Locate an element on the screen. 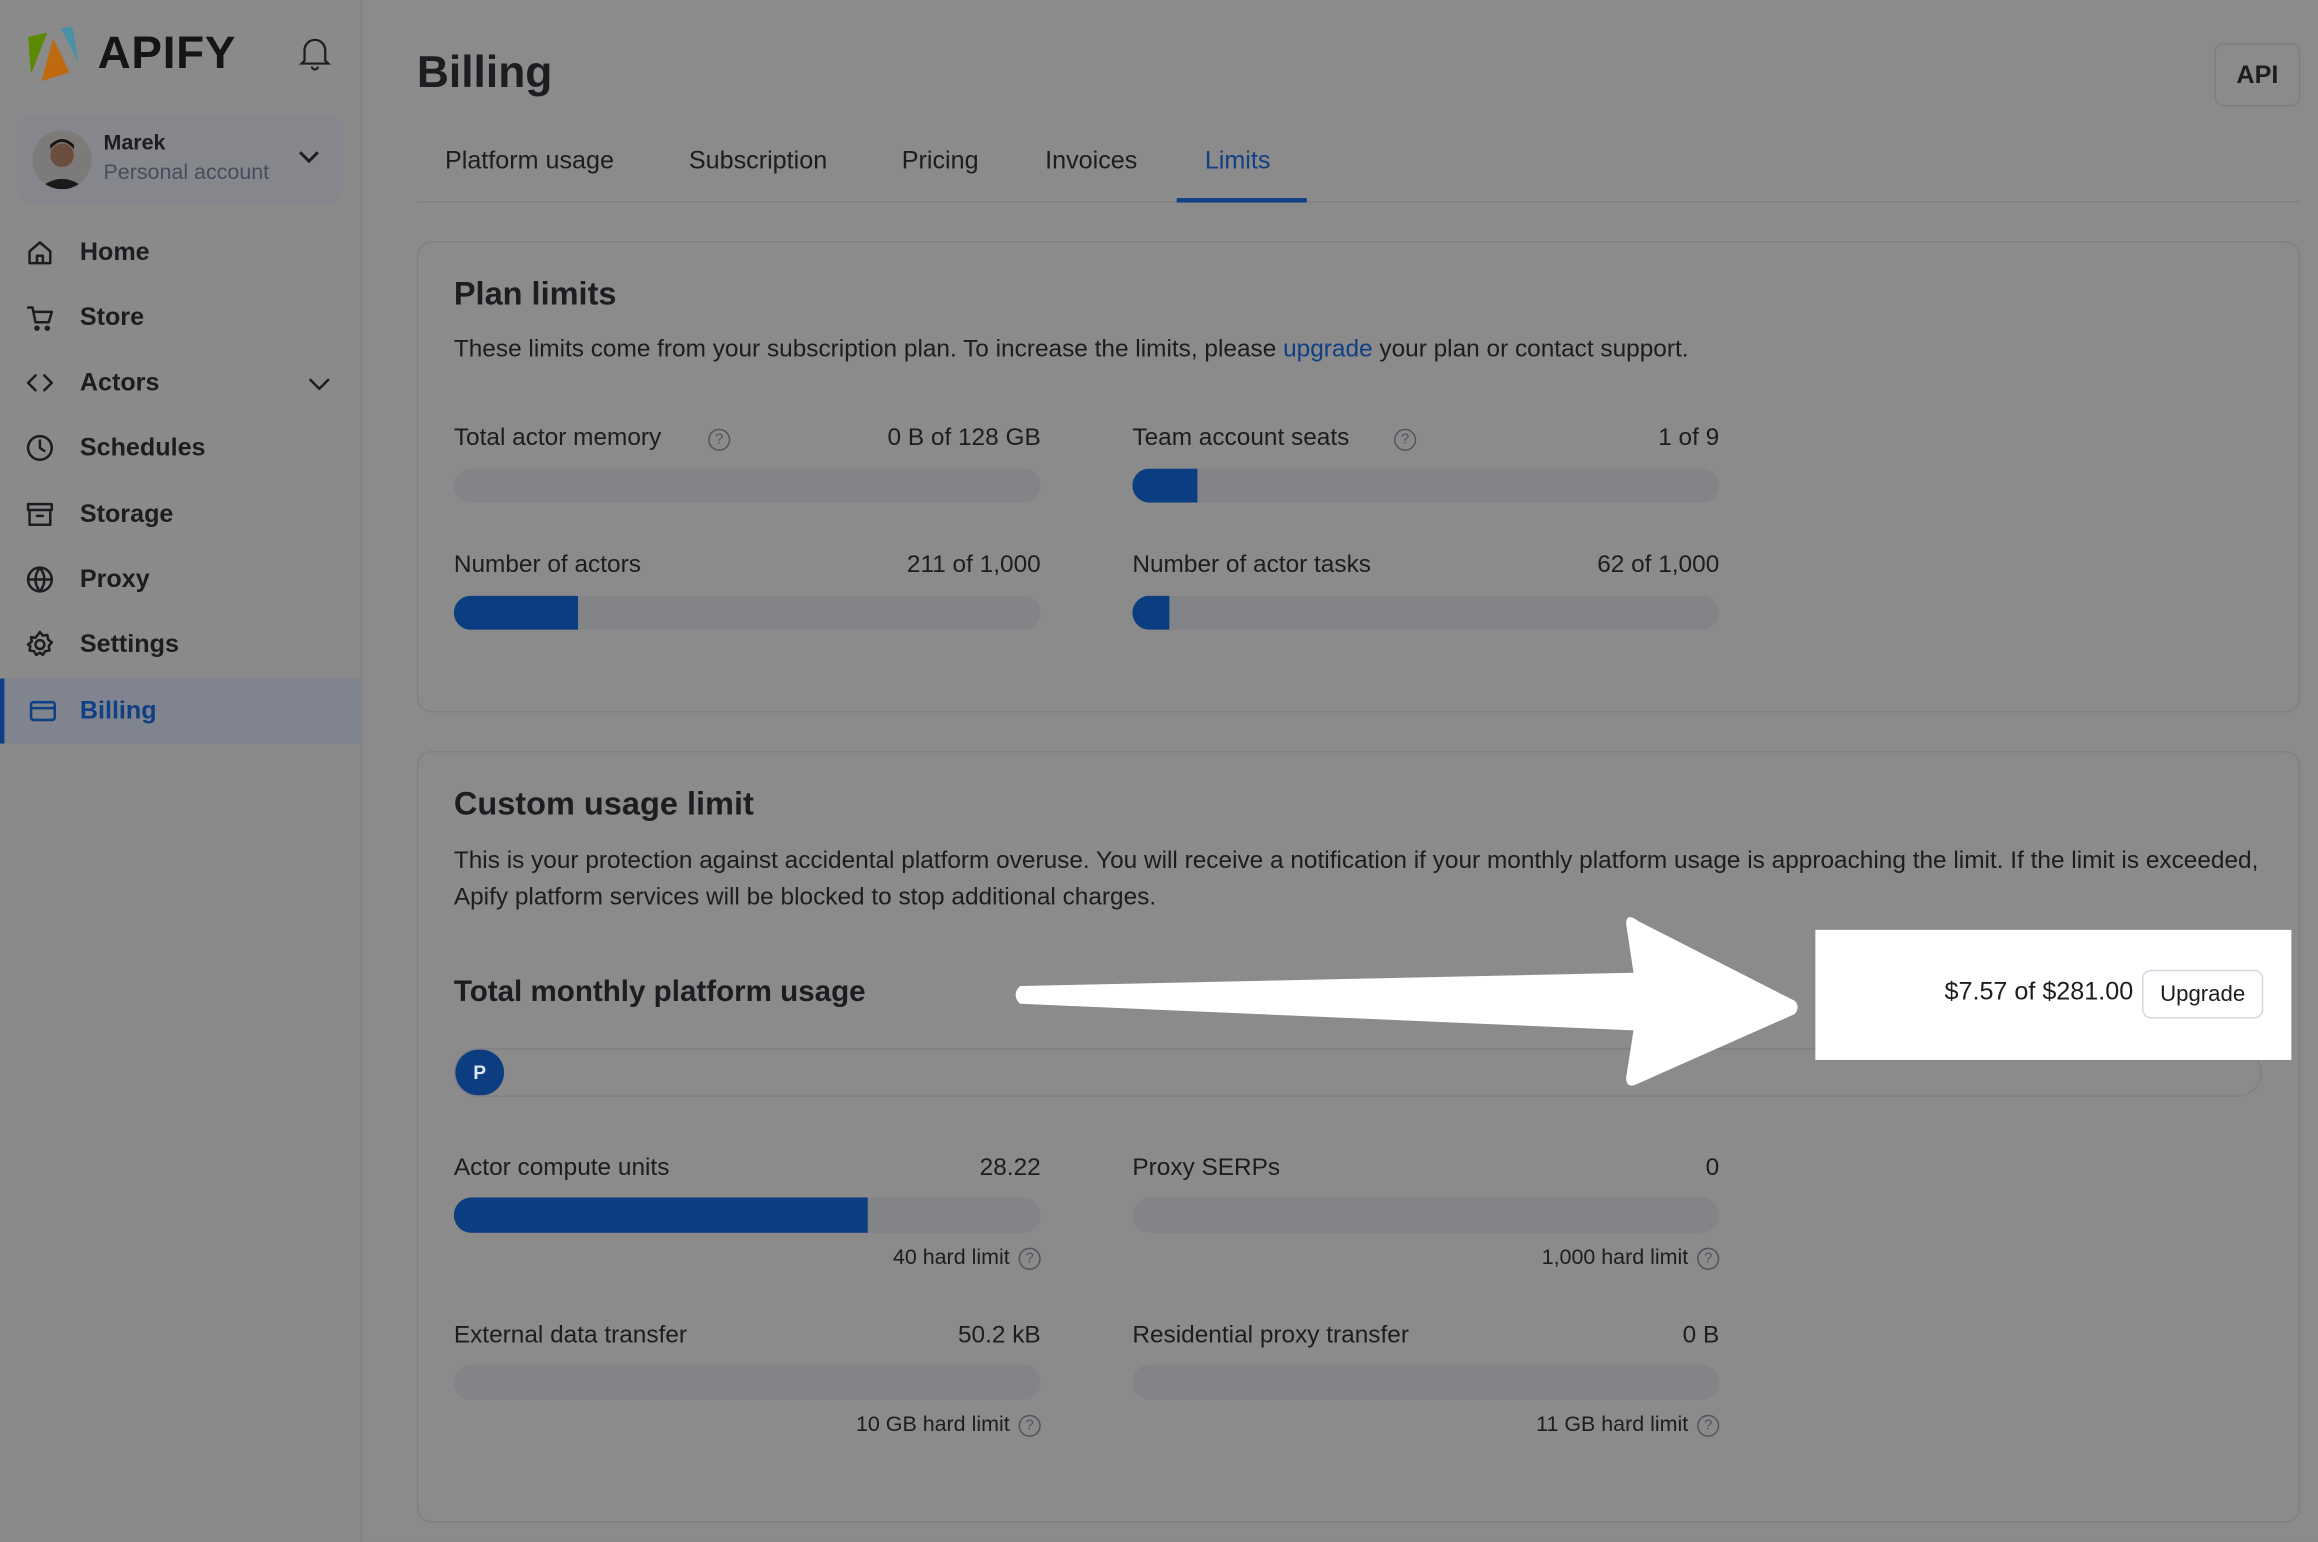 This screenshot has width=2318, height=1542. limit-label: Number of actor tasks is located at coordinates (1251, 565).